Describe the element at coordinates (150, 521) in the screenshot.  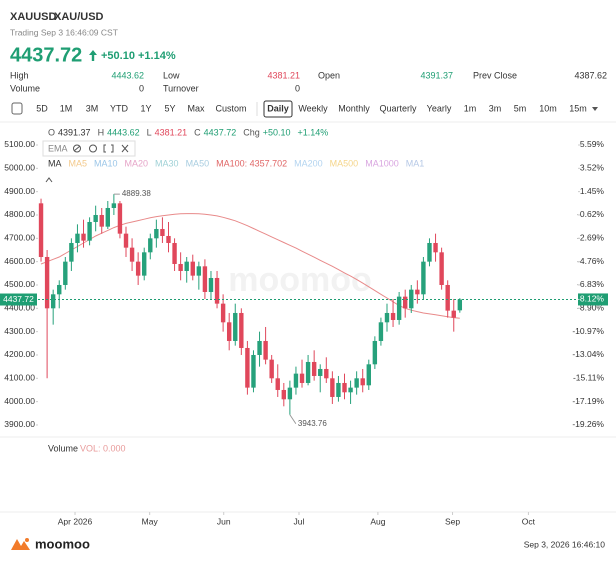
I see `x-tick-label: May` at that location.